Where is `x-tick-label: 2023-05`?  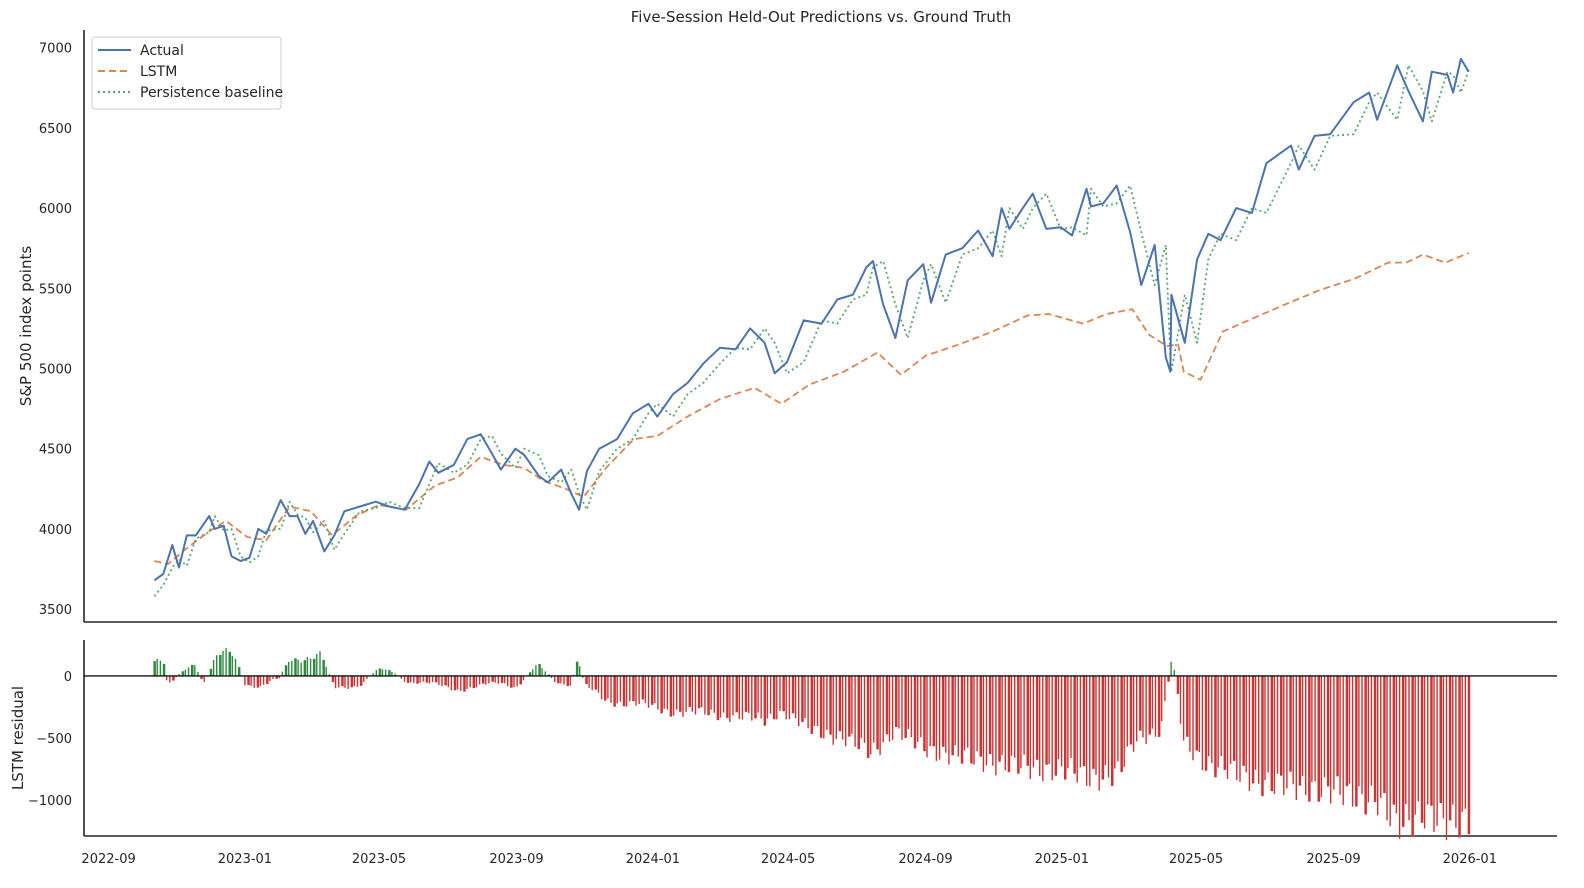 x-tick-label: 2023-05 is located at coordinates (379, 859).